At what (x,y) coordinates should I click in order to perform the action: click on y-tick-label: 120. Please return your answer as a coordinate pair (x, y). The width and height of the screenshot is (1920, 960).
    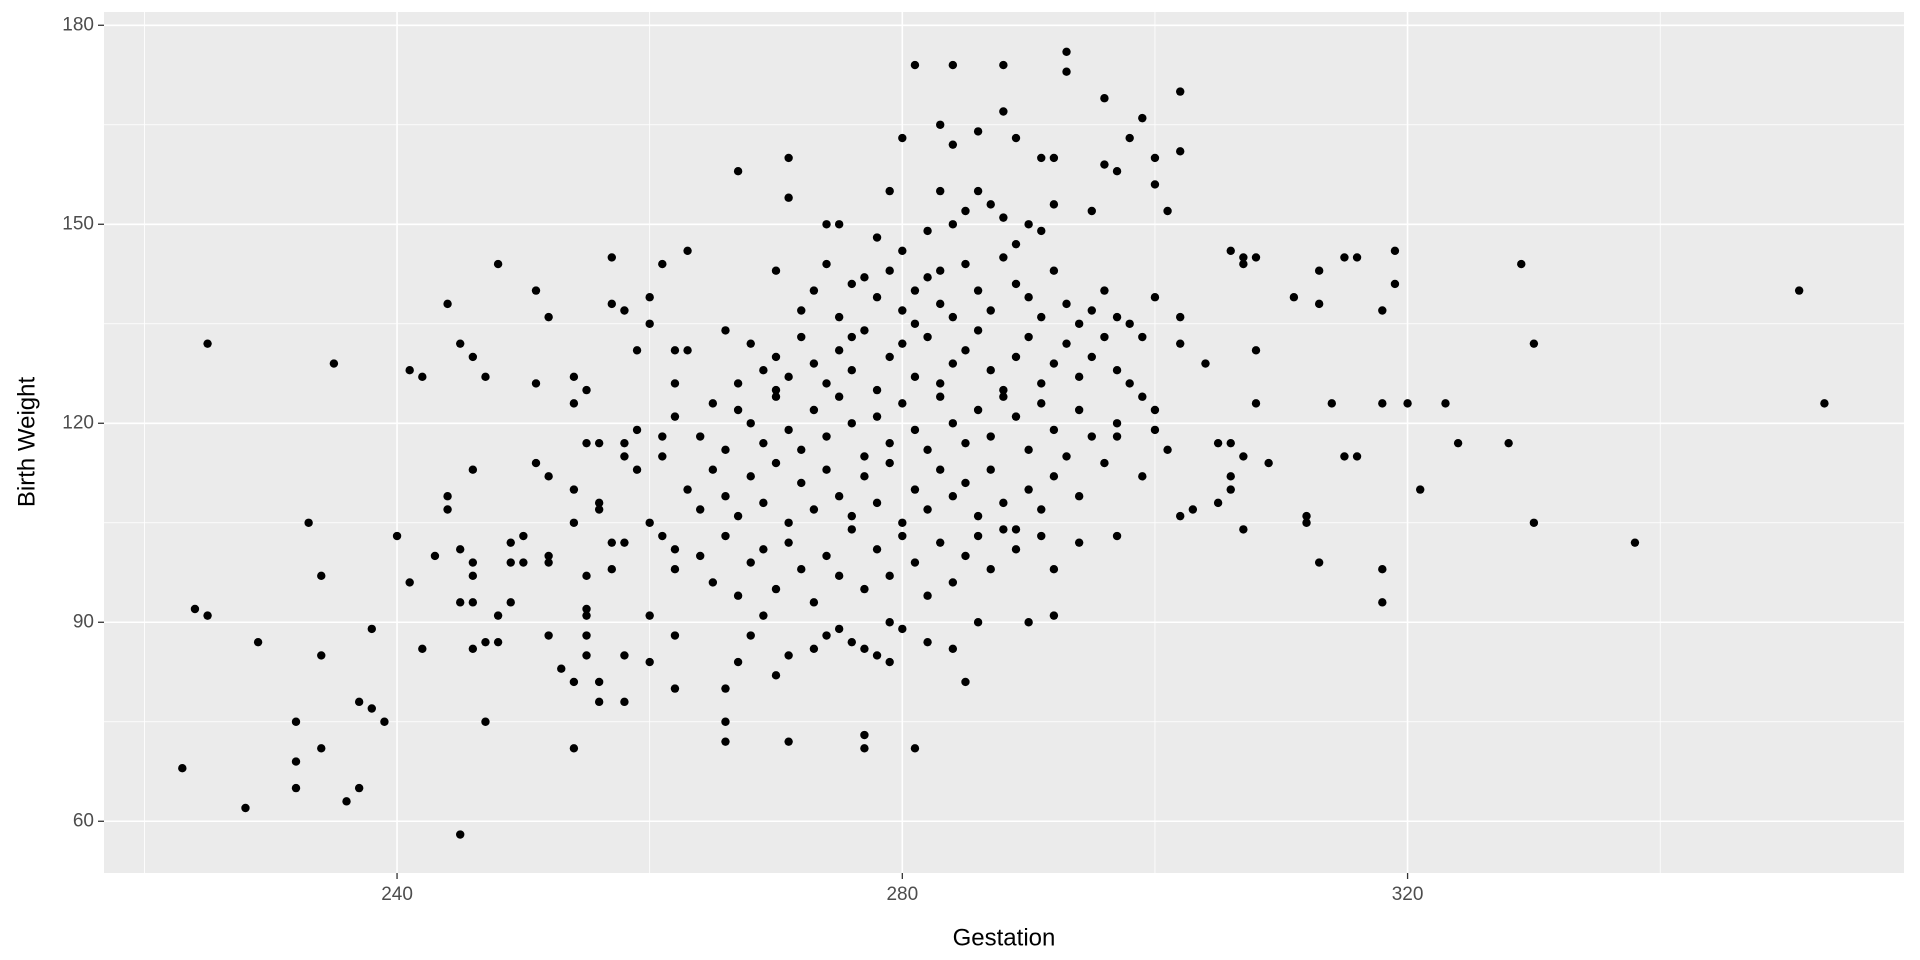
    Looking at the image, I should click on (78, 422).